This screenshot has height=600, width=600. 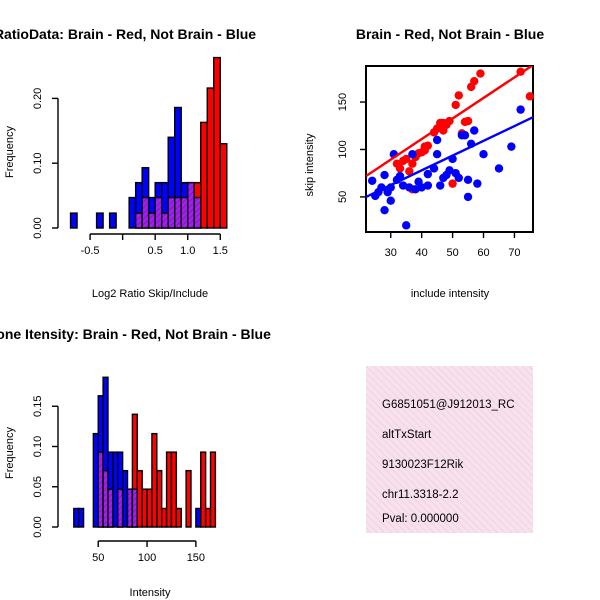 What do you see at coordinates (420, 495) in the screenshot?
I see `info-location: chr11.3318-2.2` at bounding box center [420, 495].